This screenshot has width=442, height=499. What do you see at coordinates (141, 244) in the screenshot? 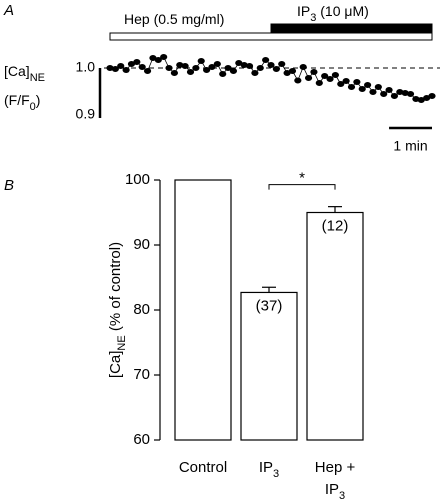
I see `y-tick-label: 90` at bounding box center [141, 244].